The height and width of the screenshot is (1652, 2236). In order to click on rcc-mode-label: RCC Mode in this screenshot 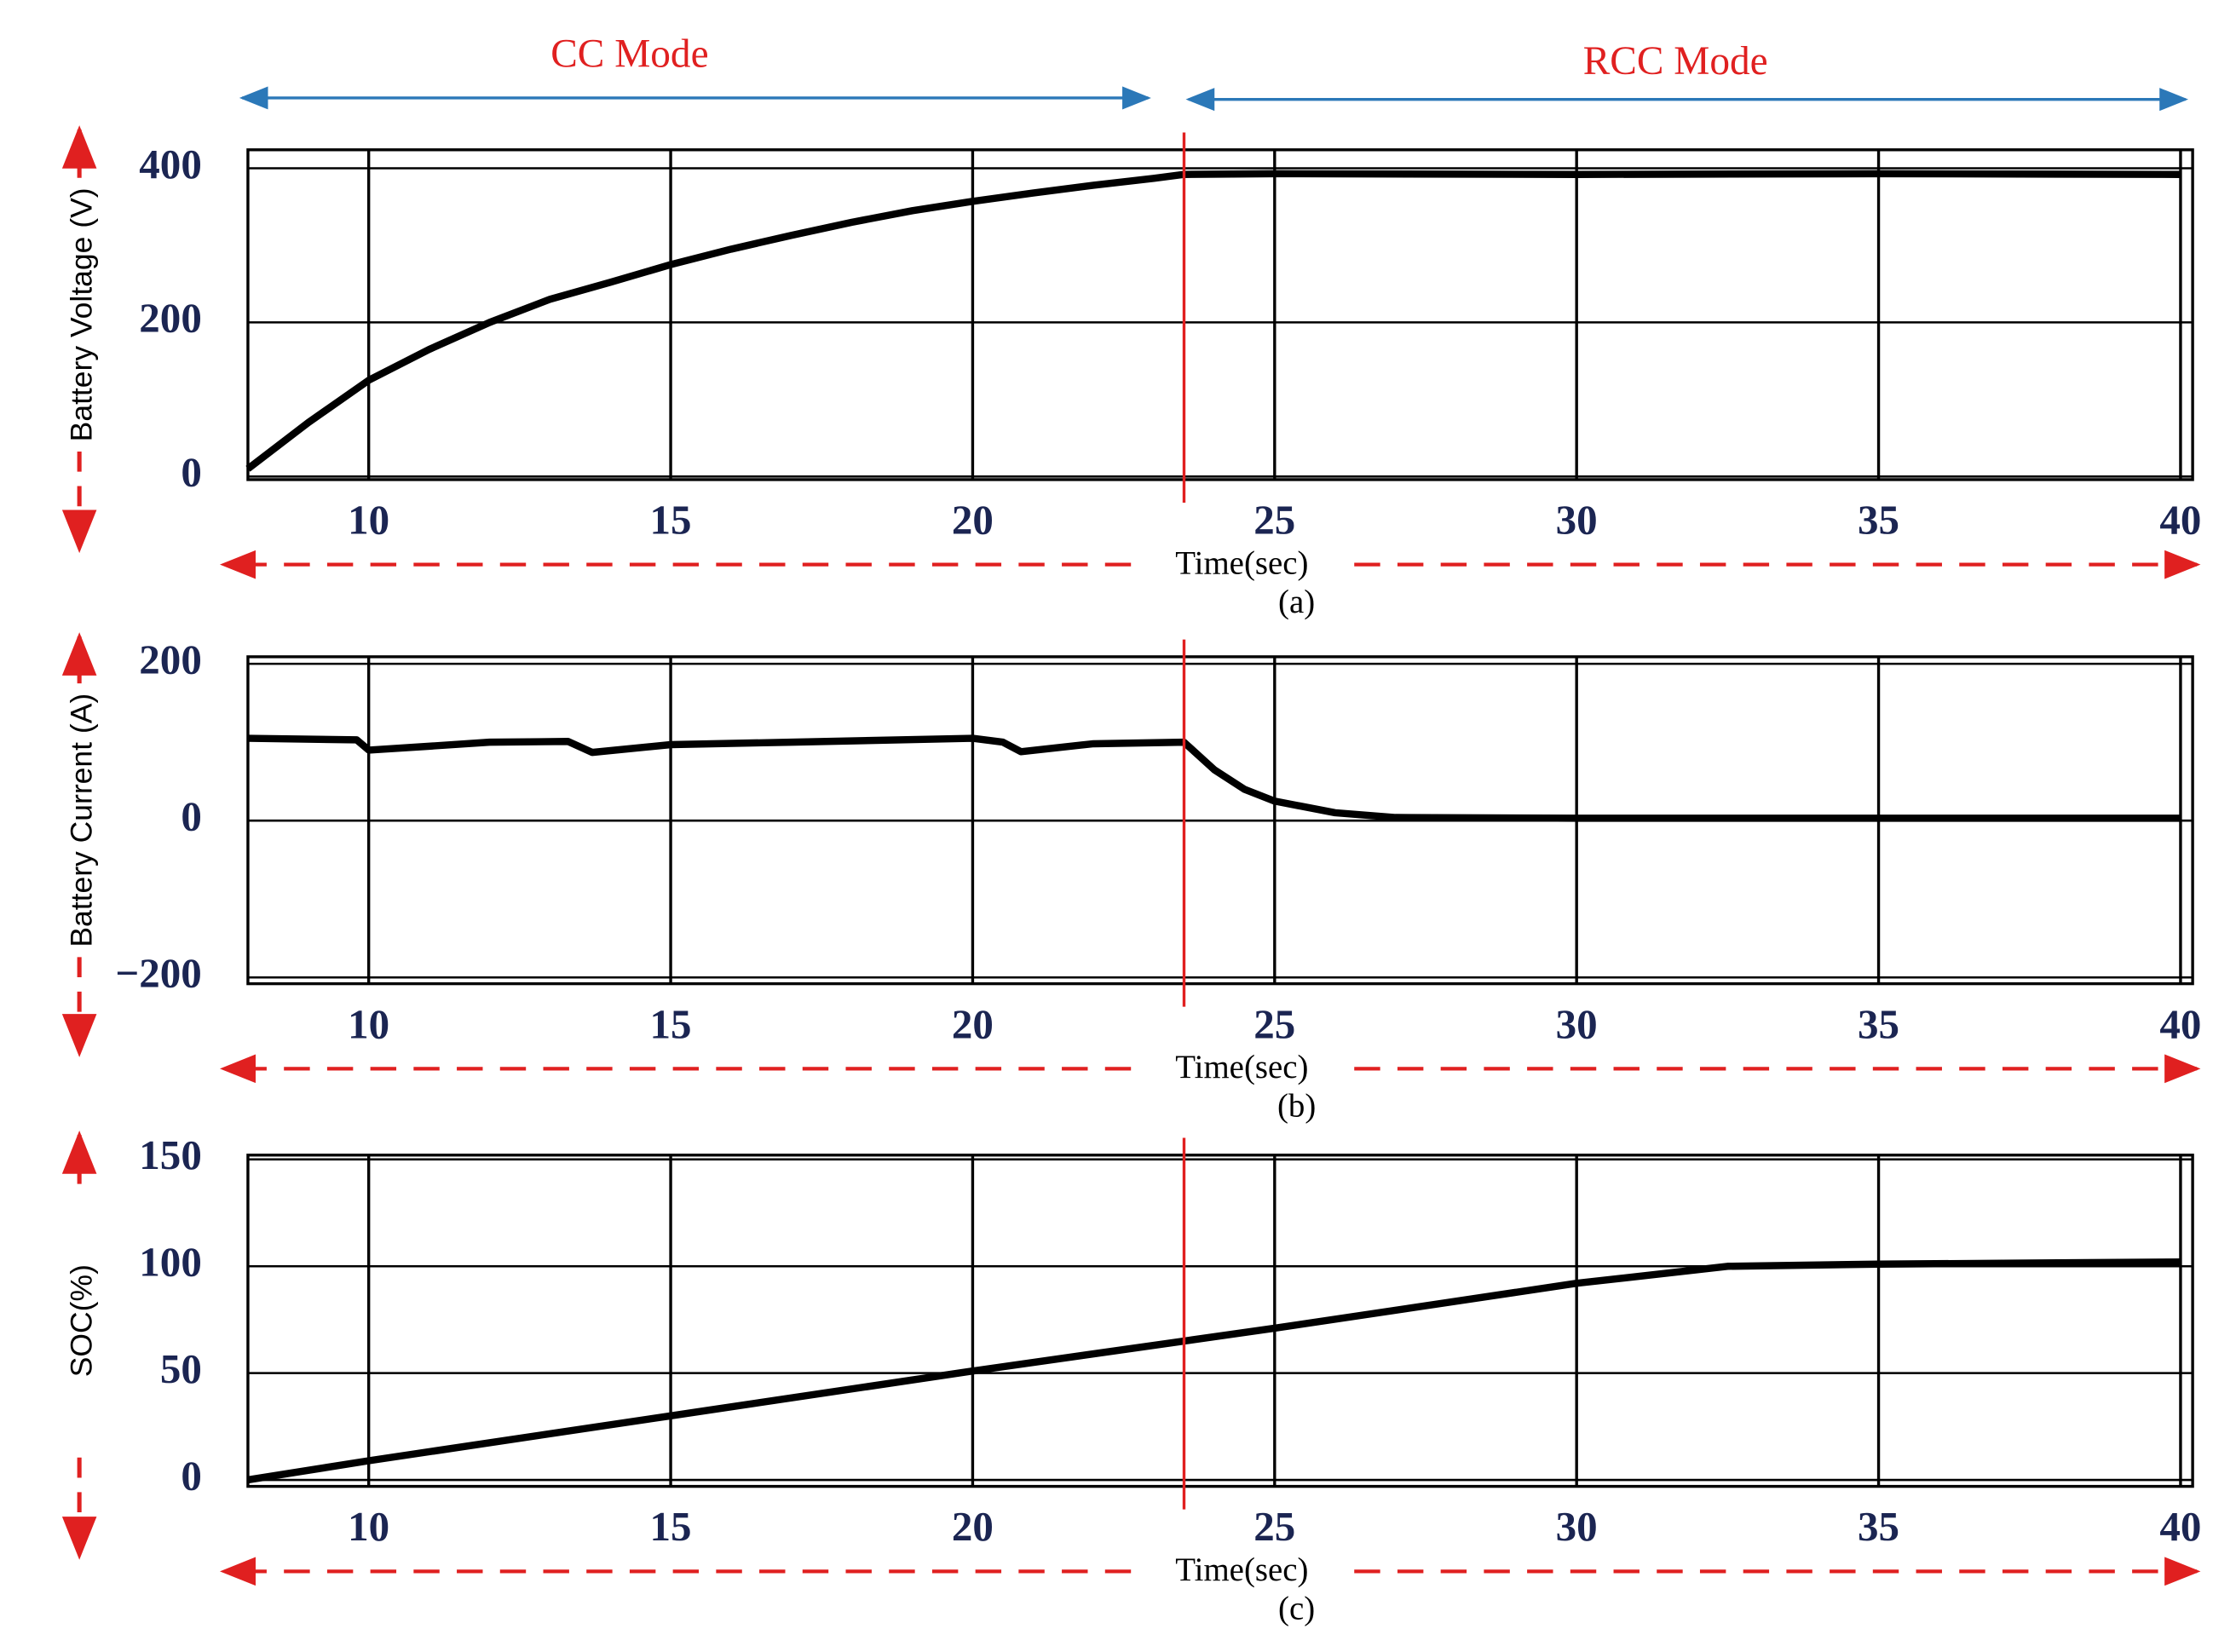, I will do `click(1675, 61)`.